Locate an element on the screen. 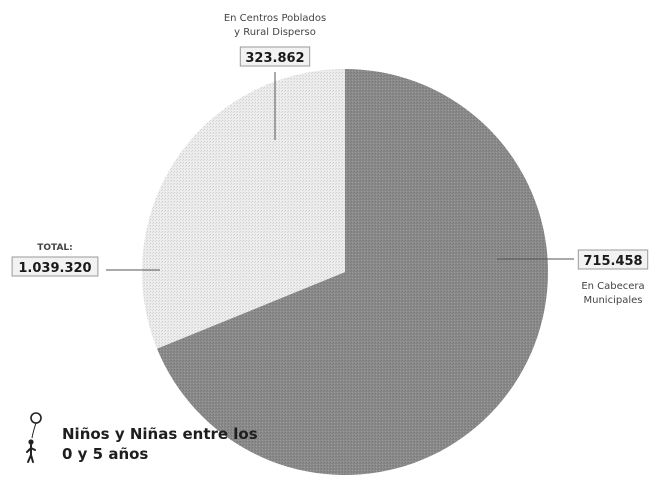  value-label: 323.862 is located at coordinates (274, 58).